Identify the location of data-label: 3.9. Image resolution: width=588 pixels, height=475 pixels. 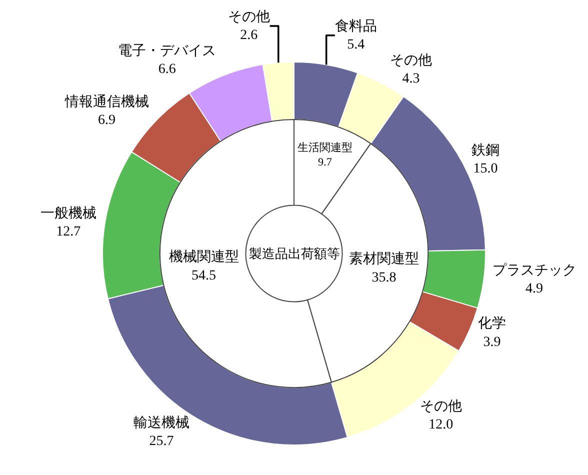
(492, 342).